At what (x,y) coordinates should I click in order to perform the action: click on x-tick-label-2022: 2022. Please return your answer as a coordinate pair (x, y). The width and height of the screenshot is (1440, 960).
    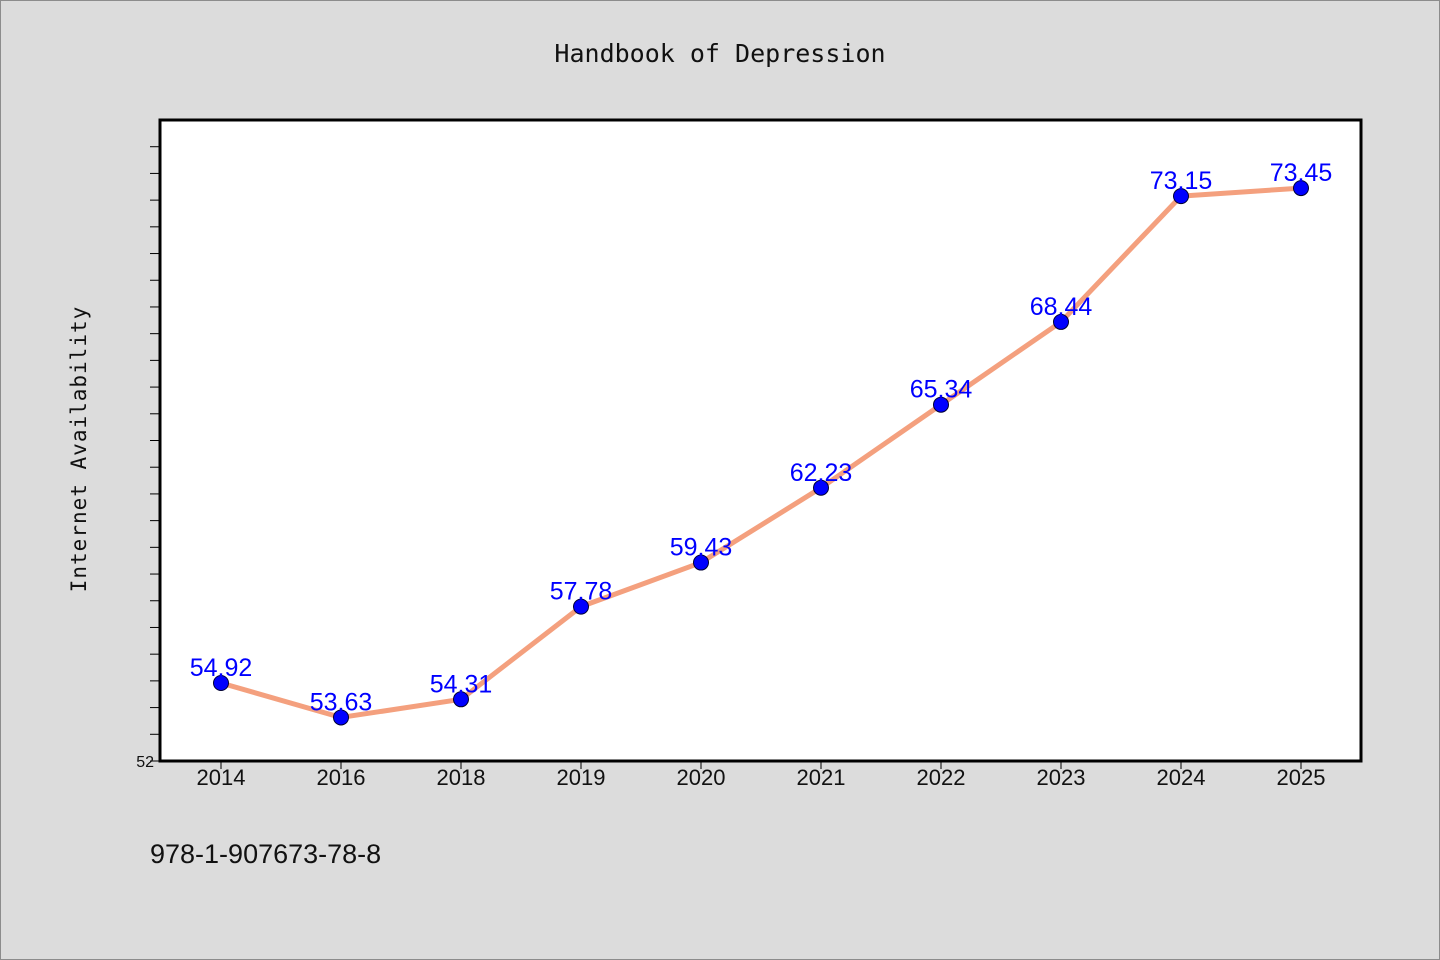
    Looking at the image, I should click on (941, 777).